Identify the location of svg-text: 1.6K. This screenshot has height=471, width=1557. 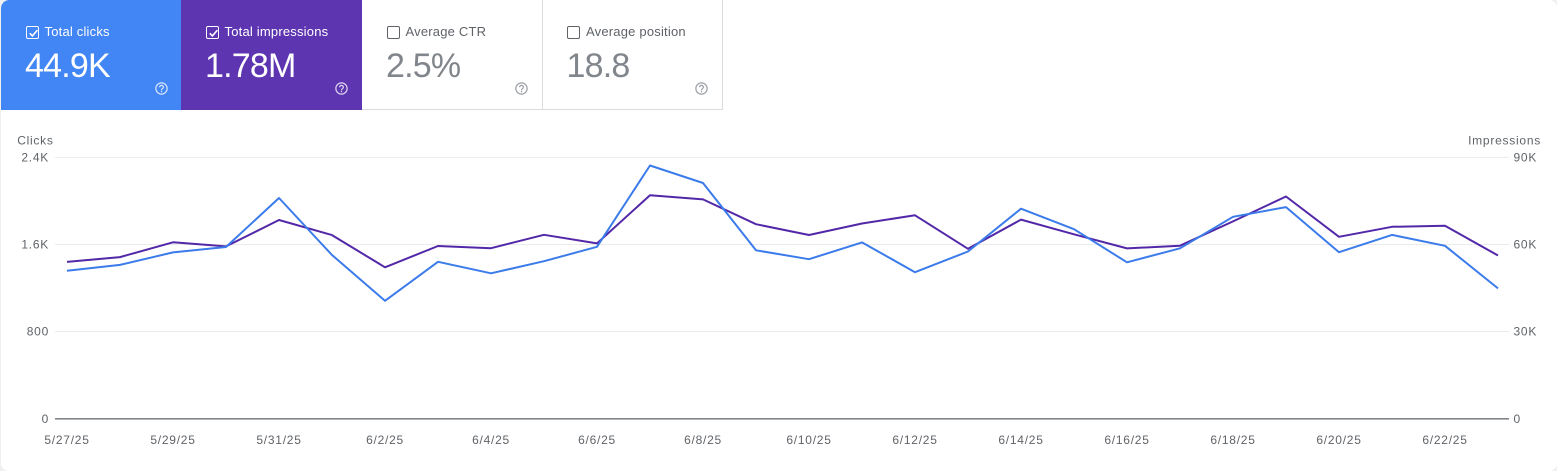
(35, 245).